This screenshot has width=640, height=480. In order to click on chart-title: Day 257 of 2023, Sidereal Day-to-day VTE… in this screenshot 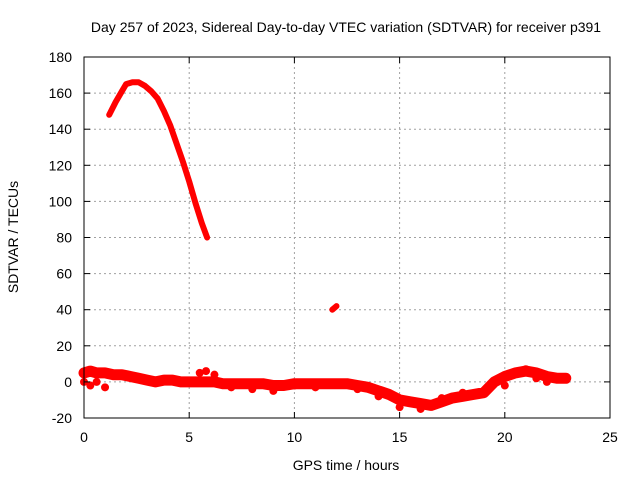, I will do `click(346, 27)`.